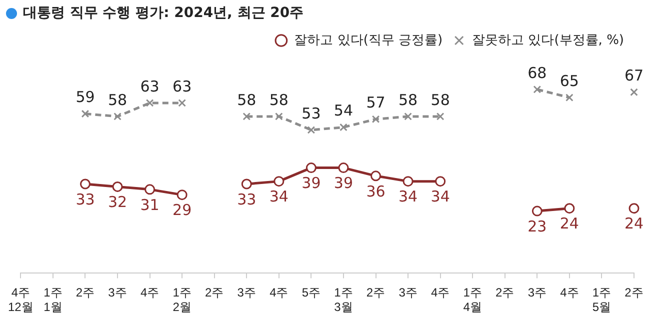 Image resolution: width=658 pixels, height=323 pixels. I want to click on x-tick-label: 1주 4월, so click(472, 300).